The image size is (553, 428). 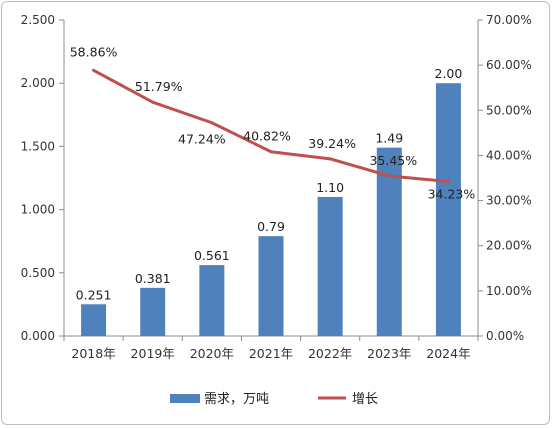 What do you see at coordinates (212, 353) in the screenshot?
I see `x-category-label: 2020年` at bounding box center [212, 353].